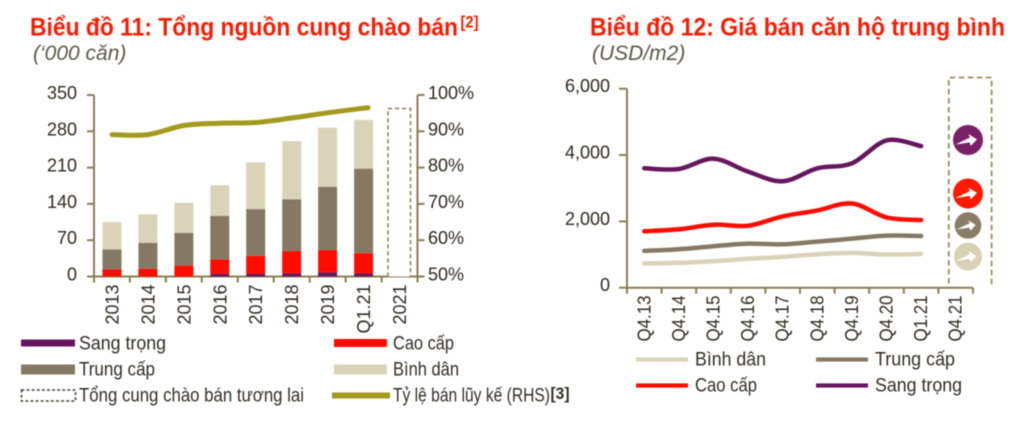  Describe the element at coordinates (638, 53) in the screenshot. I see `svg-text: (USD/m2)` at that location.